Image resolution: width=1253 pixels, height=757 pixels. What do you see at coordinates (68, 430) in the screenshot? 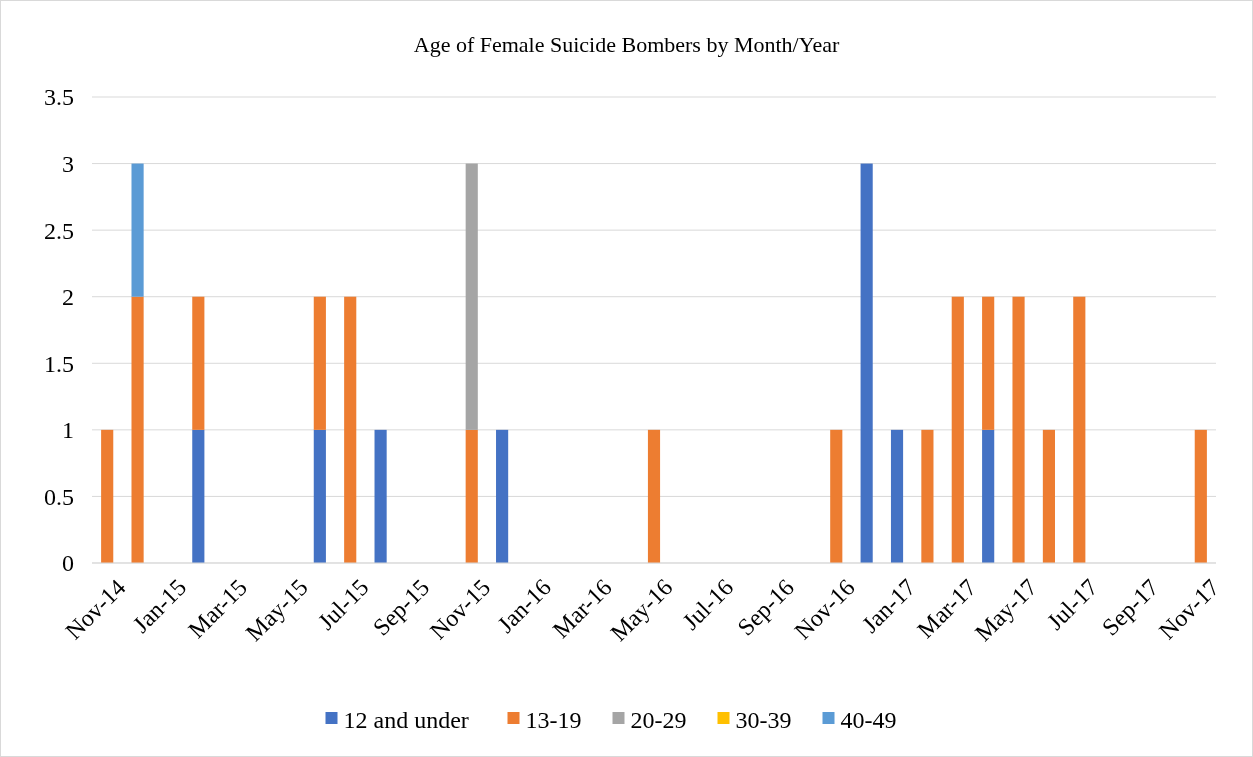
I see `y-tick-label: 1` at bounding box center [68, 430].